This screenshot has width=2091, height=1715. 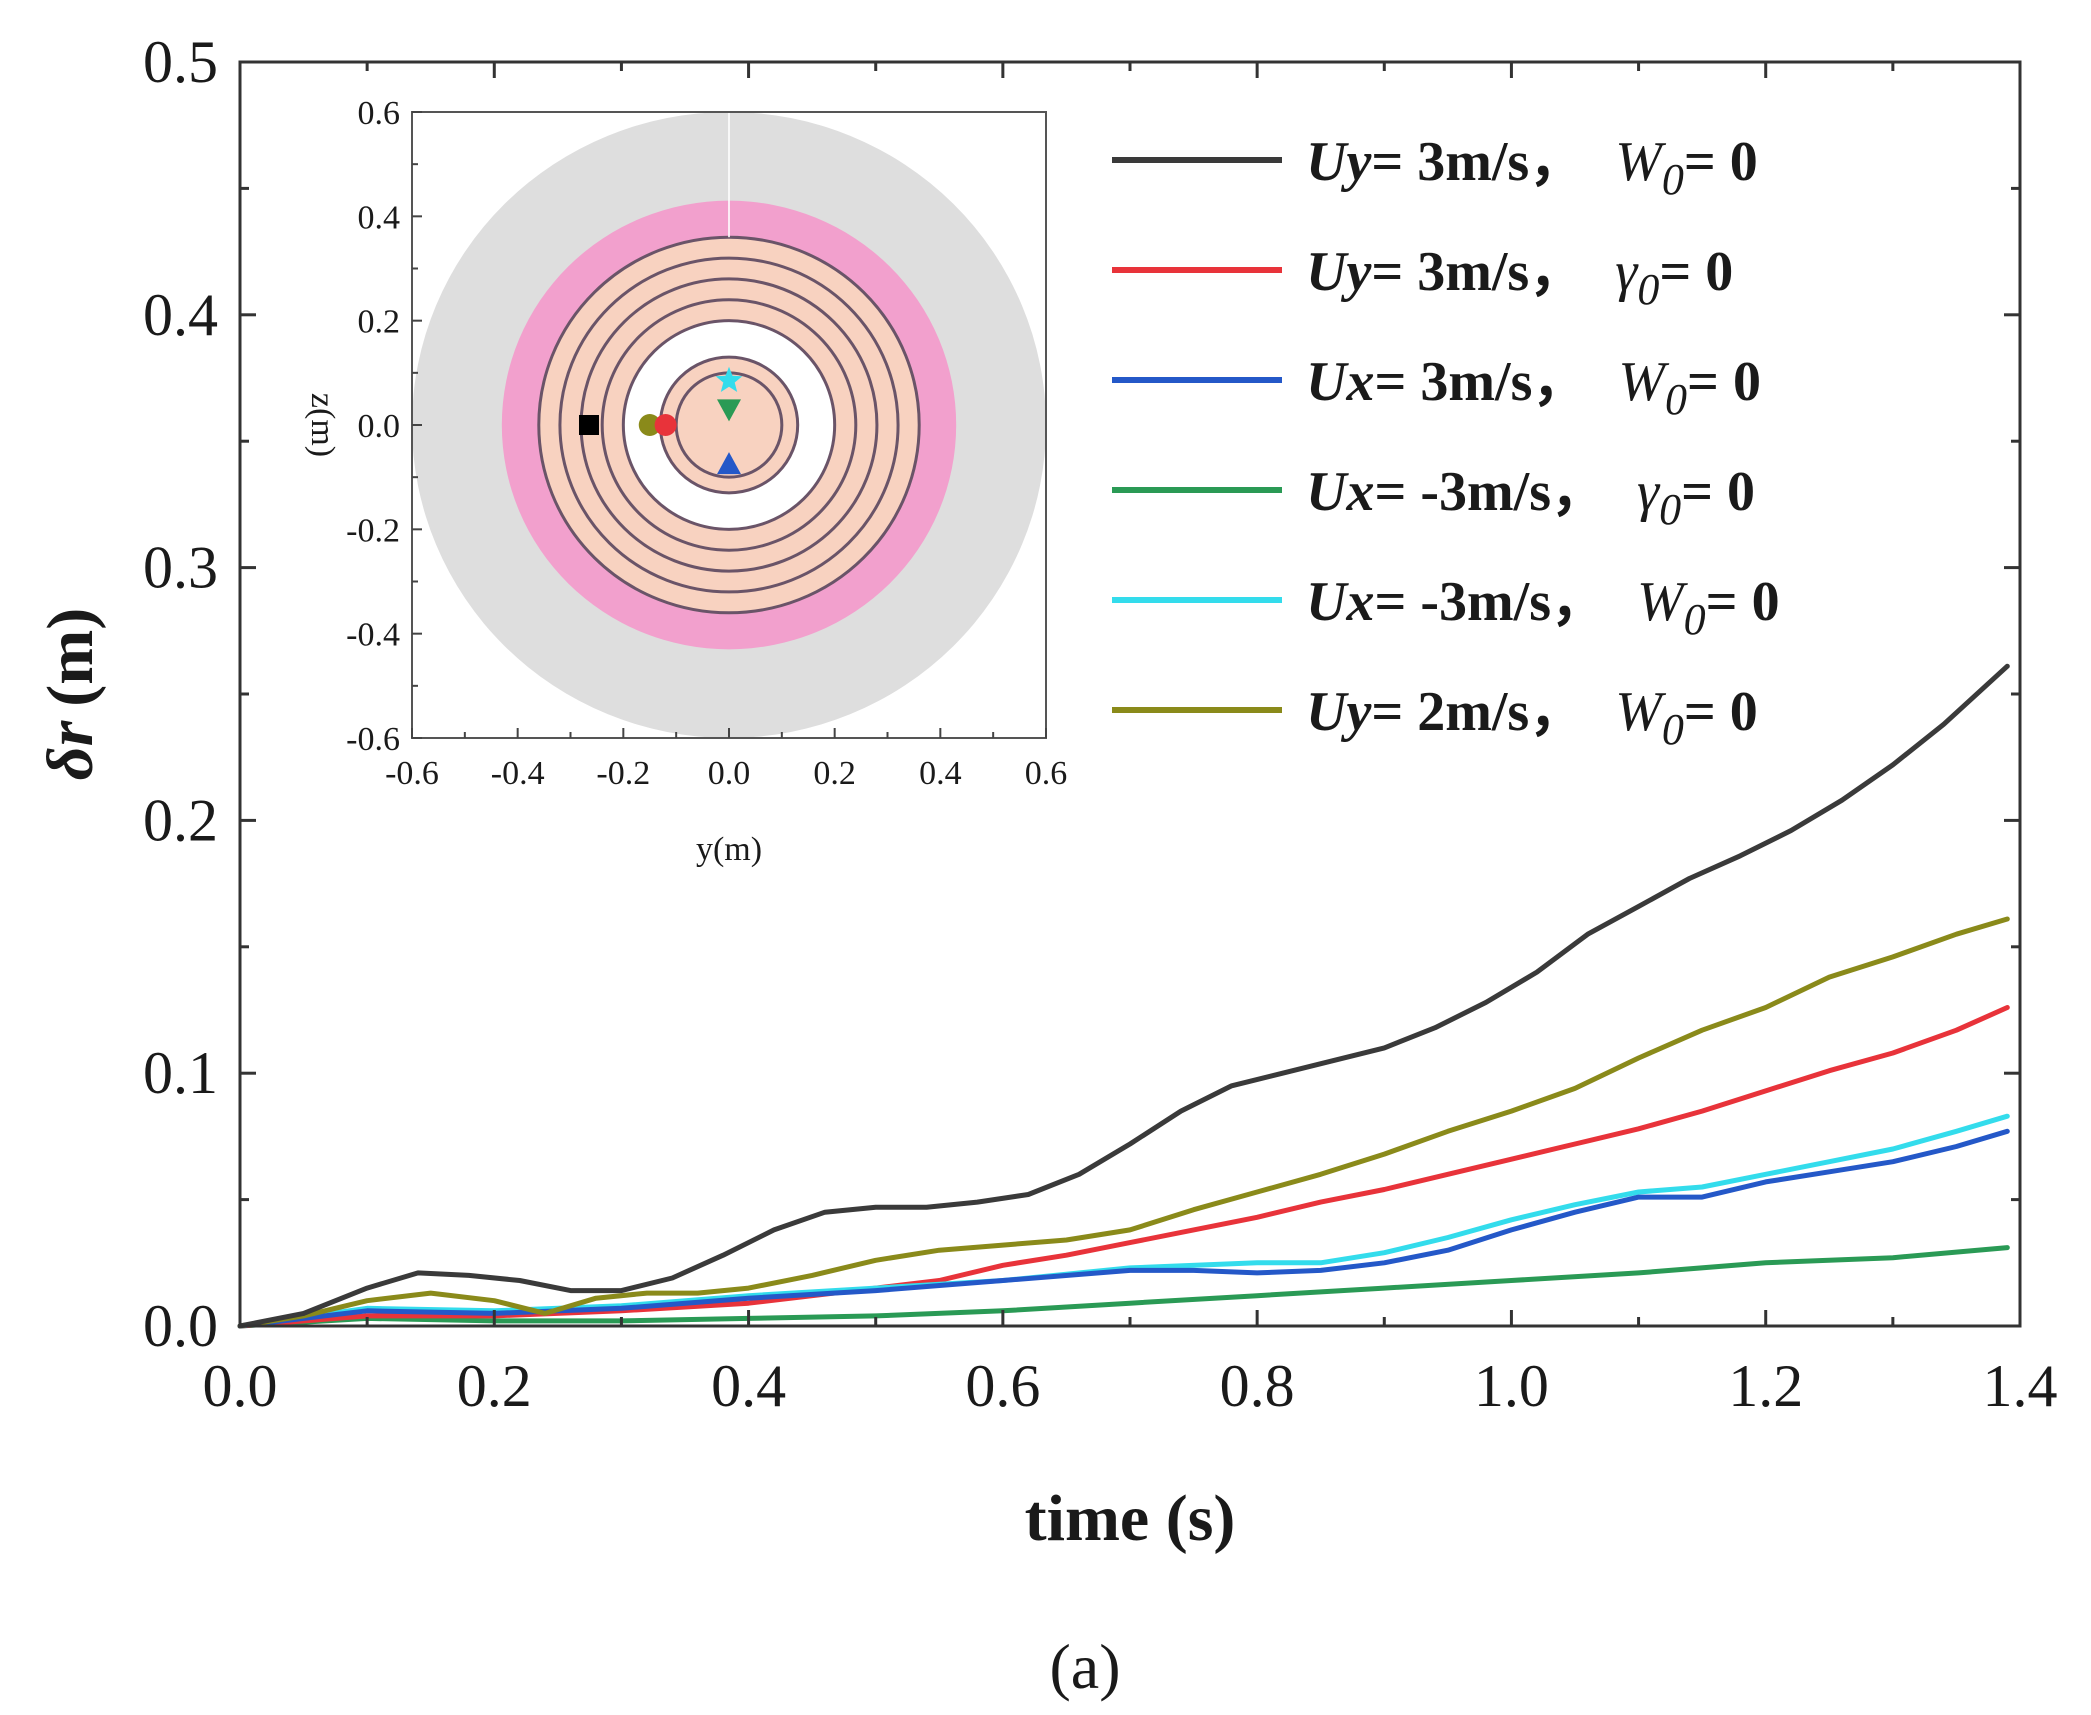 I want to click on inset-x-tick-labels: -0.6 -0.4 -0.2 0.0 0.2 0.4 0.6, so click(x=726, y=773).